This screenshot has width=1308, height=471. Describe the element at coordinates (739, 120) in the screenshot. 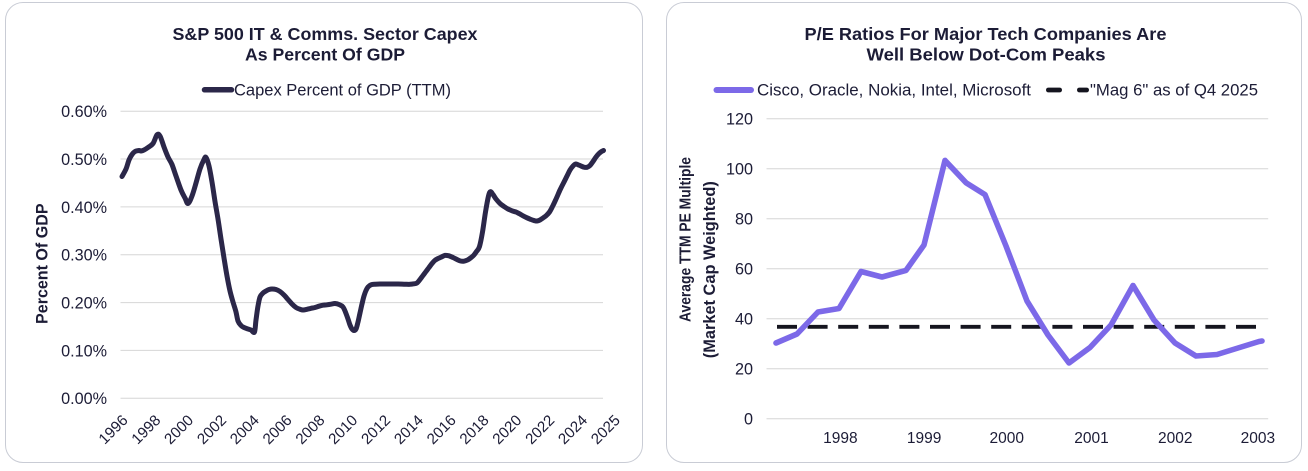

I see `svg-text: 120` at that location.